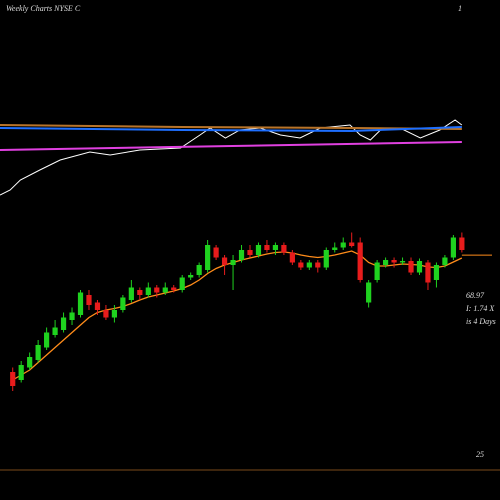 The width and height of the screenshot is (500, 500). Describe the element at coordinates (475, 295) in the screenshot. I see `last-price-label: 68.97` at that location.